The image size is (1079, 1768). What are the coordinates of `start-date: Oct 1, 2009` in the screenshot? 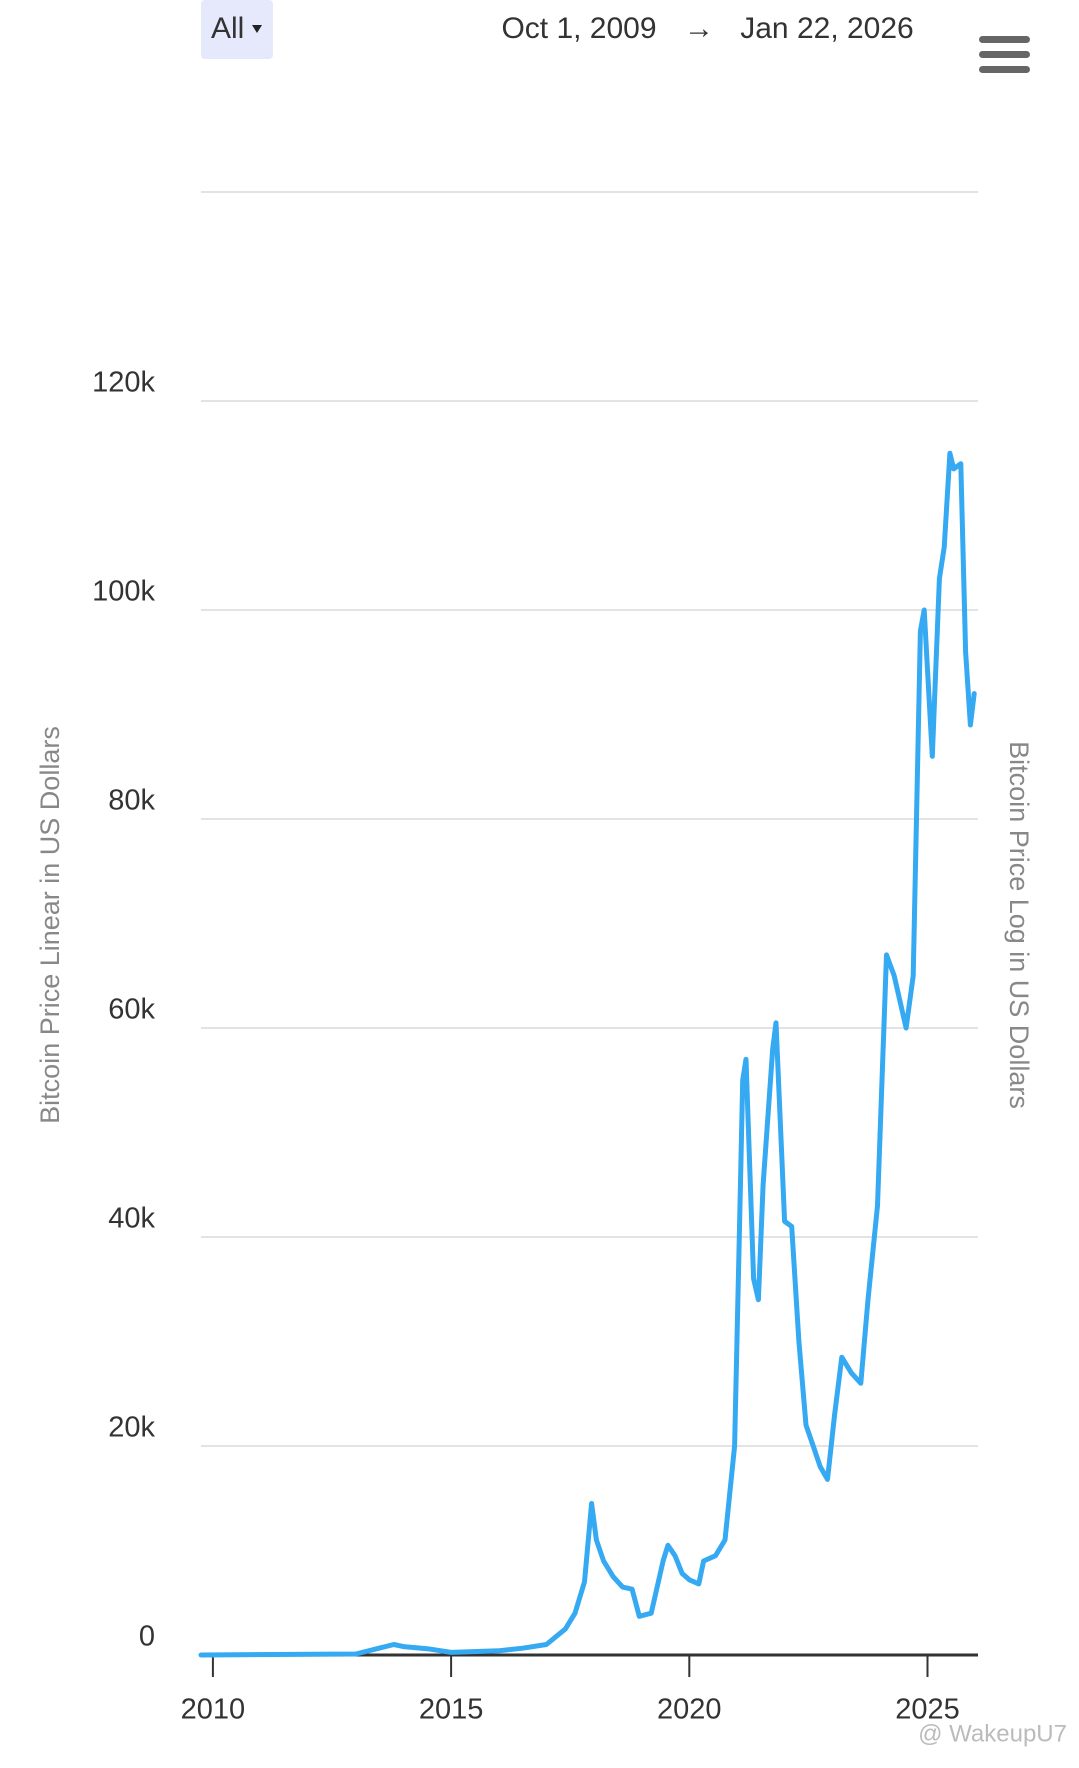 It's located at (578, 28).